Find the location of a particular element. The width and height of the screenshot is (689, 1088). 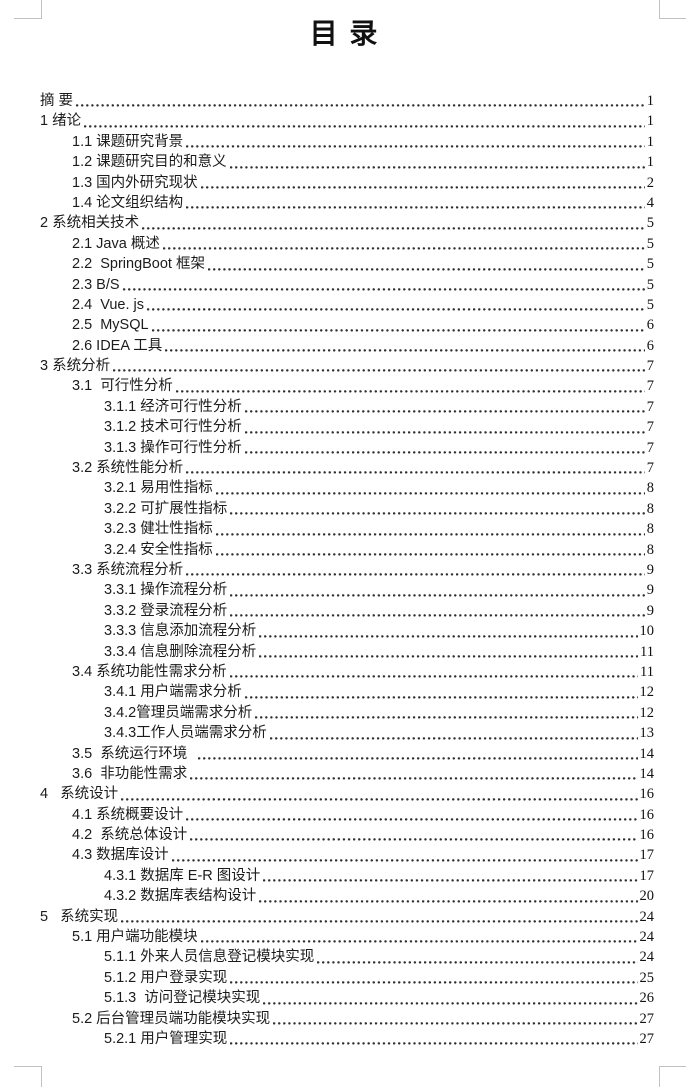

toc-entry: 3.2.1 易用性指标 8 is located at coordinates (347, 488).